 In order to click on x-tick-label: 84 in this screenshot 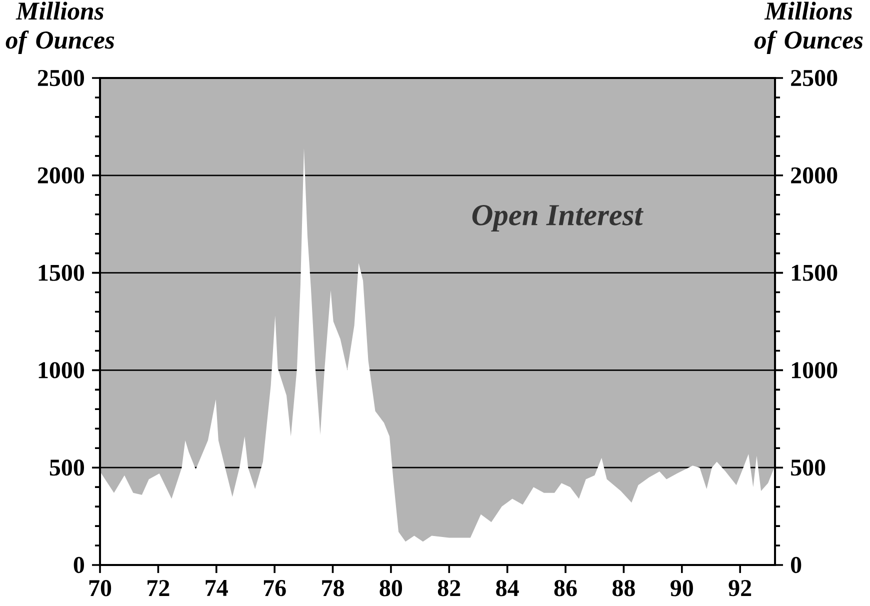, I will do `click(507, 588)`.